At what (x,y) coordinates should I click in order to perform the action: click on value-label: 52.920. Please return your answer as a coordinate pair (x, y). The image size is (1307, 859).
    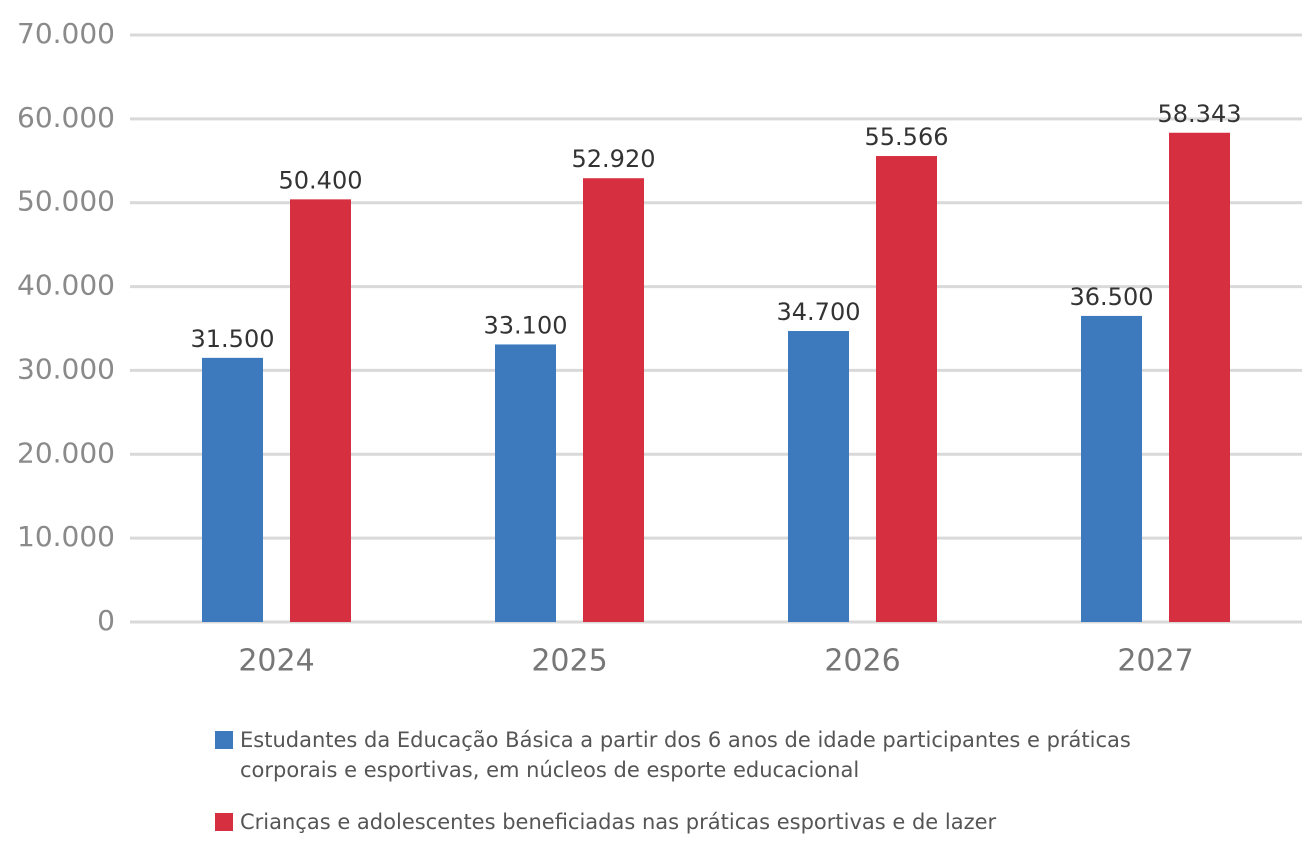
    Looking at the image, I should click on (614, 159).